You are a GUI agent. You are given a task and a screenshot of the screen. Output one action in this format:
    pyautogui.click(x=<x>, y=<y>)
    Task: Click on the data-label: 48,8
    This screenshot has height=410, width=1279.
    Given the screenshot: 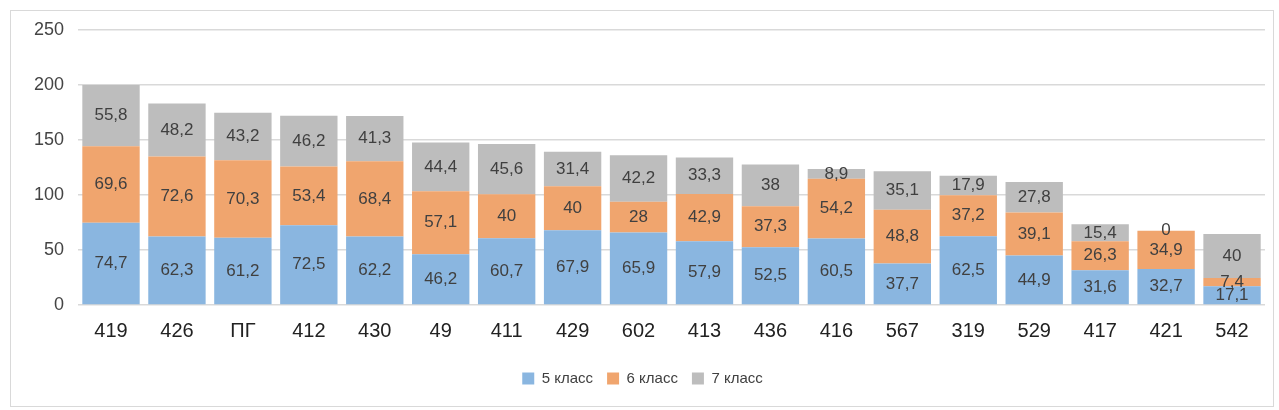 What is the action you would take?
    pyautogui.click(x=902, y=236)
    